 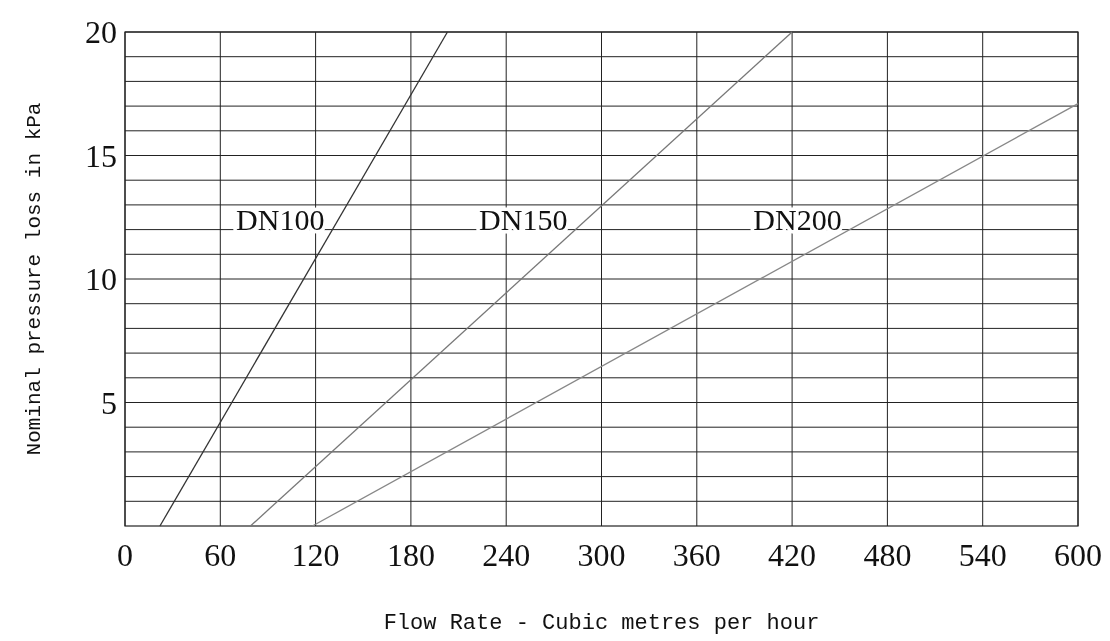 I want to click on x-tick-label: 0, so click(x=125, y=555).